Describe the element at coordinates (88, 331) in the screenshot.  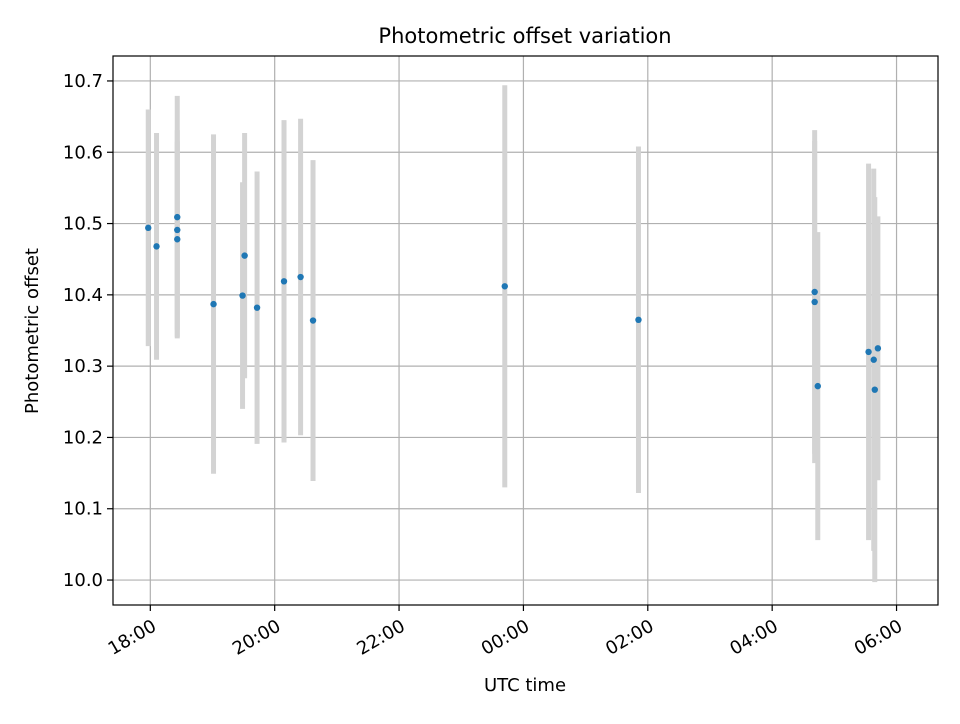
I see `y-tick-layer: 10.0 10.1 10.2 10.3 10.4 10.5 10.6 10.7` at that location.